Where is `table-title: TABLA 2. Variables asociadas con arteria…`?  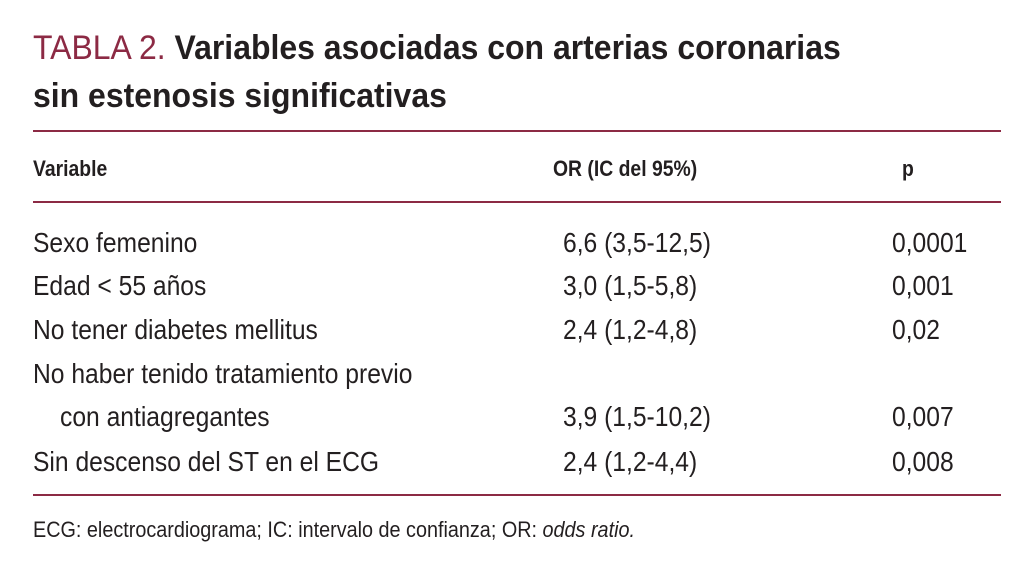
table-title: TABLA 2. Variables asociadas con arteria… is located at coordinates (489, 72).